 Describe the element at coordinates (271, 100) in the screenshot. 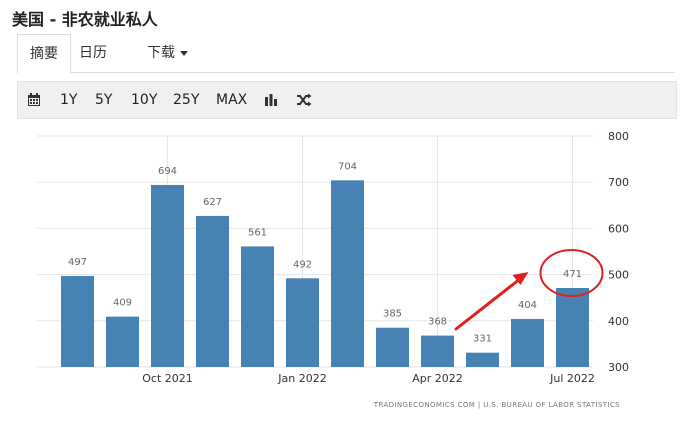

I see `bar-chart-icon` at that location.